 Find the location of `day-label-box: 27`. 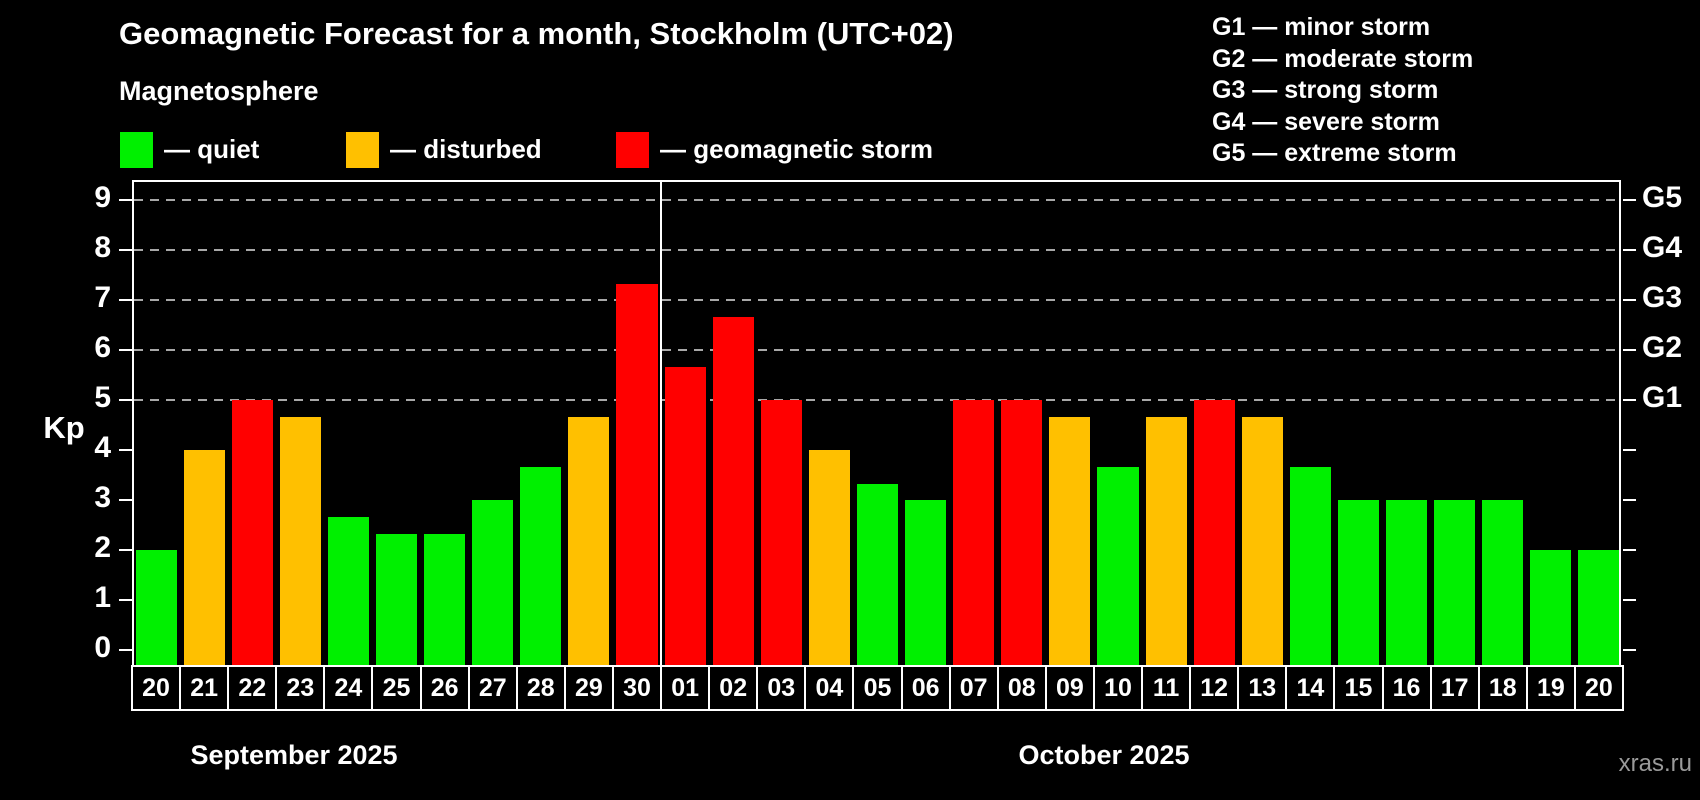

day-label-box: 27 is located at coordinates (492, 688).